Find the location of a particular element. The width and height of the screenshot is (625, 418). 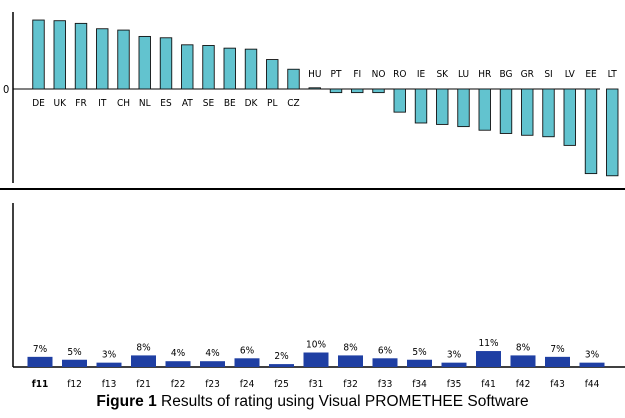

bar-fr is located at coordinates (81, 56).